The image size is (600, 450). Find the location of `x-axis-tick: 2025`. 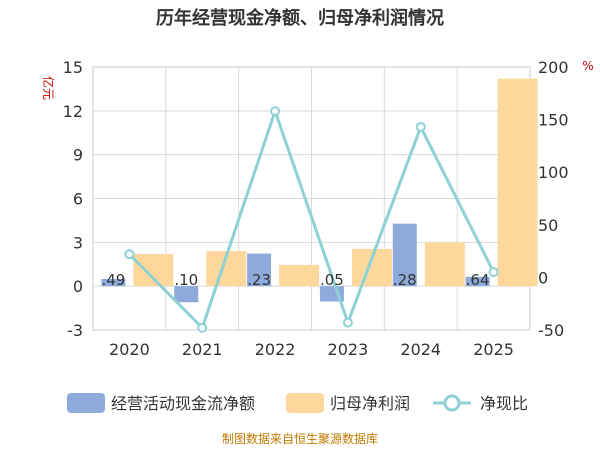

x-axis-tick: 2025 is located at coordinates (493, 349).